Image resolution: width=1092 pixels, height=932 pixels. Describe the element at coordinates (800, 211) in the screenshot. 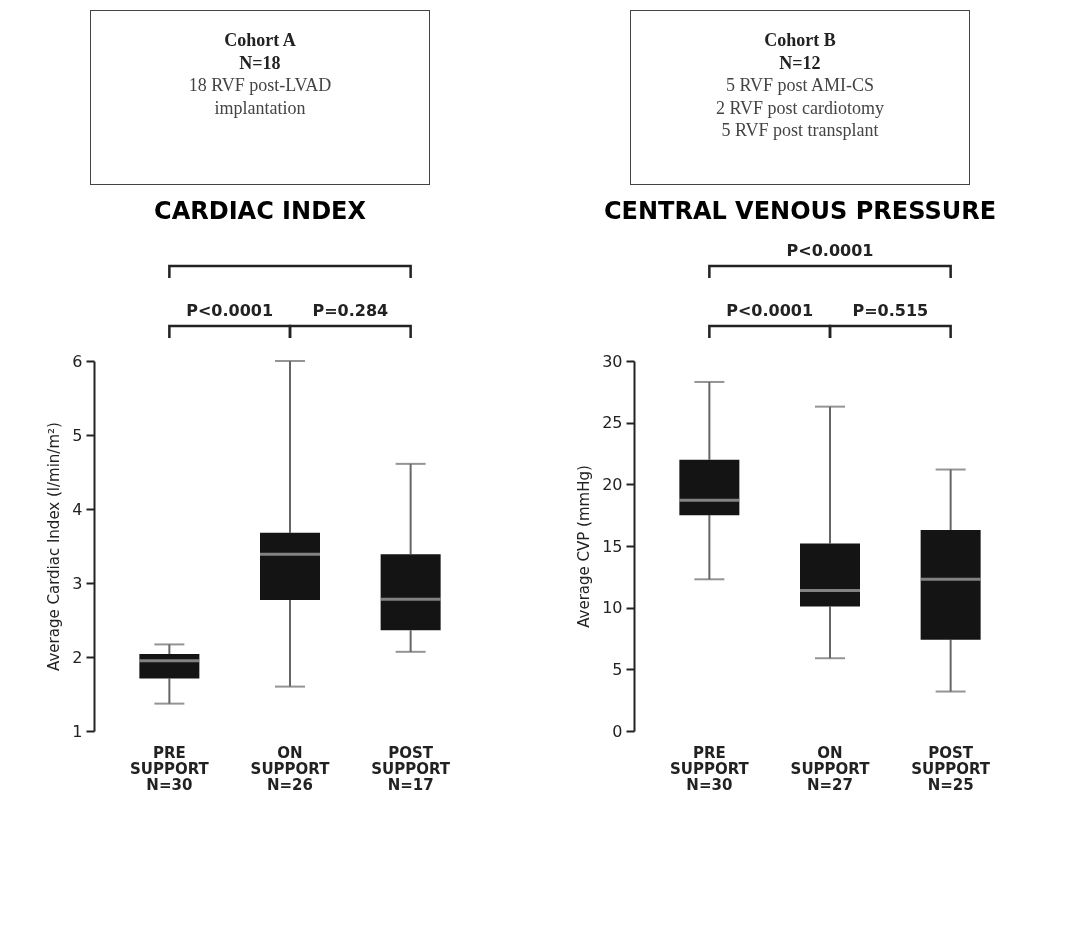

I see `chart-title: CENTRAL VENOUS PRESSURE` at that location.